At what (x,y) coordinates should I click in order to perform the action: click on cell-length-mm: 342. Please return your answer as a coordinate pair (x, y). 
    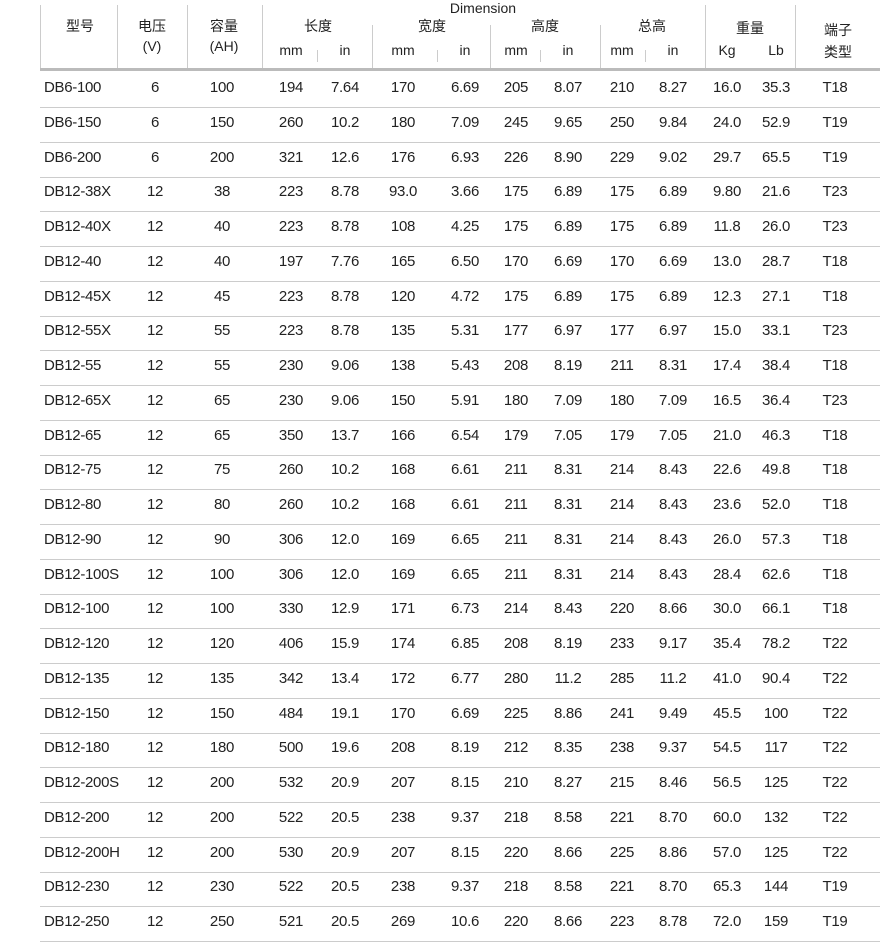
    Looking at the image, I should click on (291, 678).